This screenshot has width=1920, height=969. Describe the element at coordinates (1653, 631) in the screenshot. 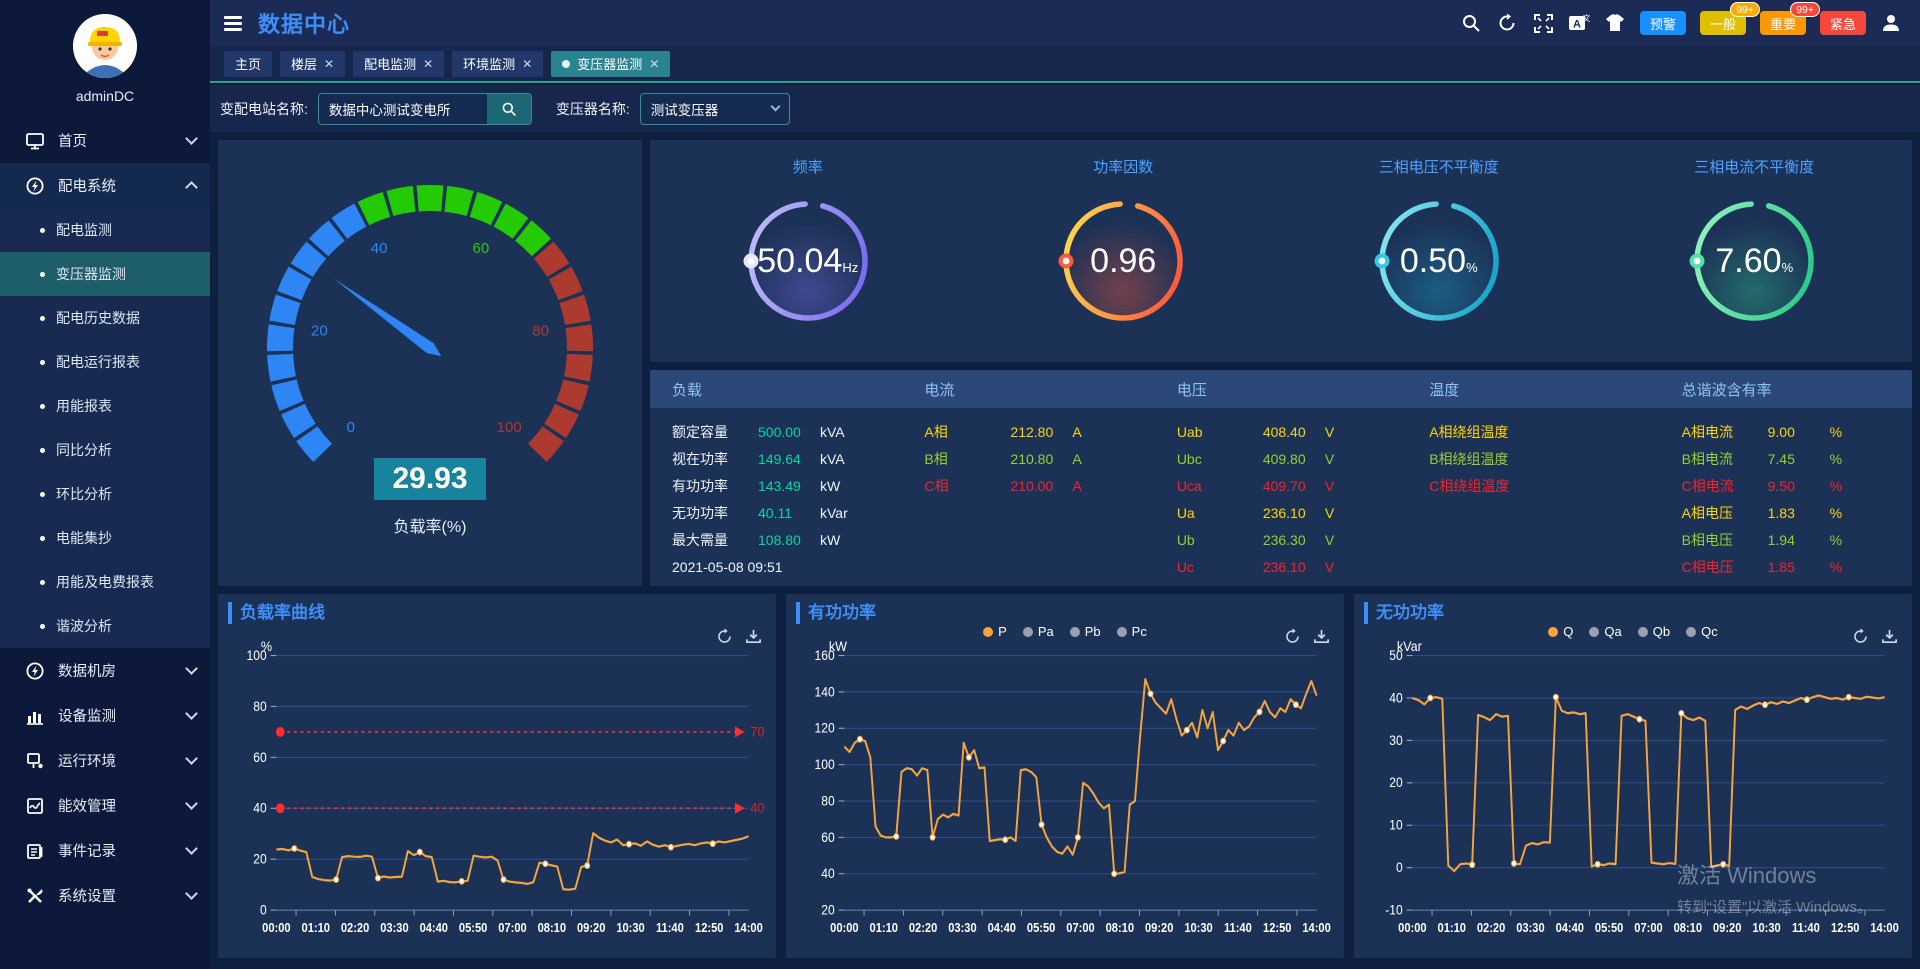

I see `legend-item-Qb: Qb` at that location.